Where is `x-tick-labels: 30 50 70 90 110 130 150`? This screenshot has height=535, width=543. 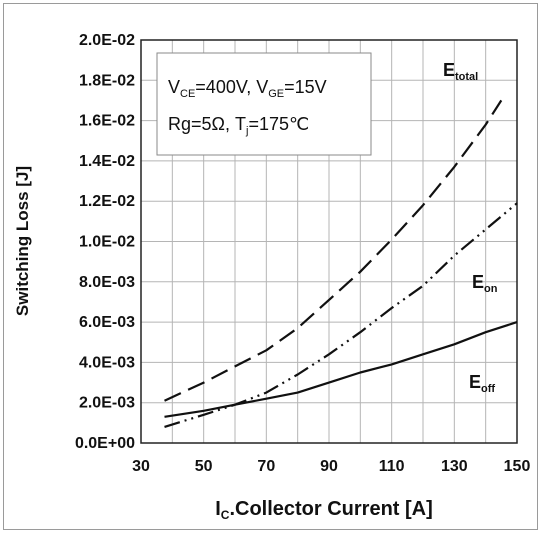 x-tick-labels: 30 50 70 90 110 130 150 is located at coordinates (331, 466).